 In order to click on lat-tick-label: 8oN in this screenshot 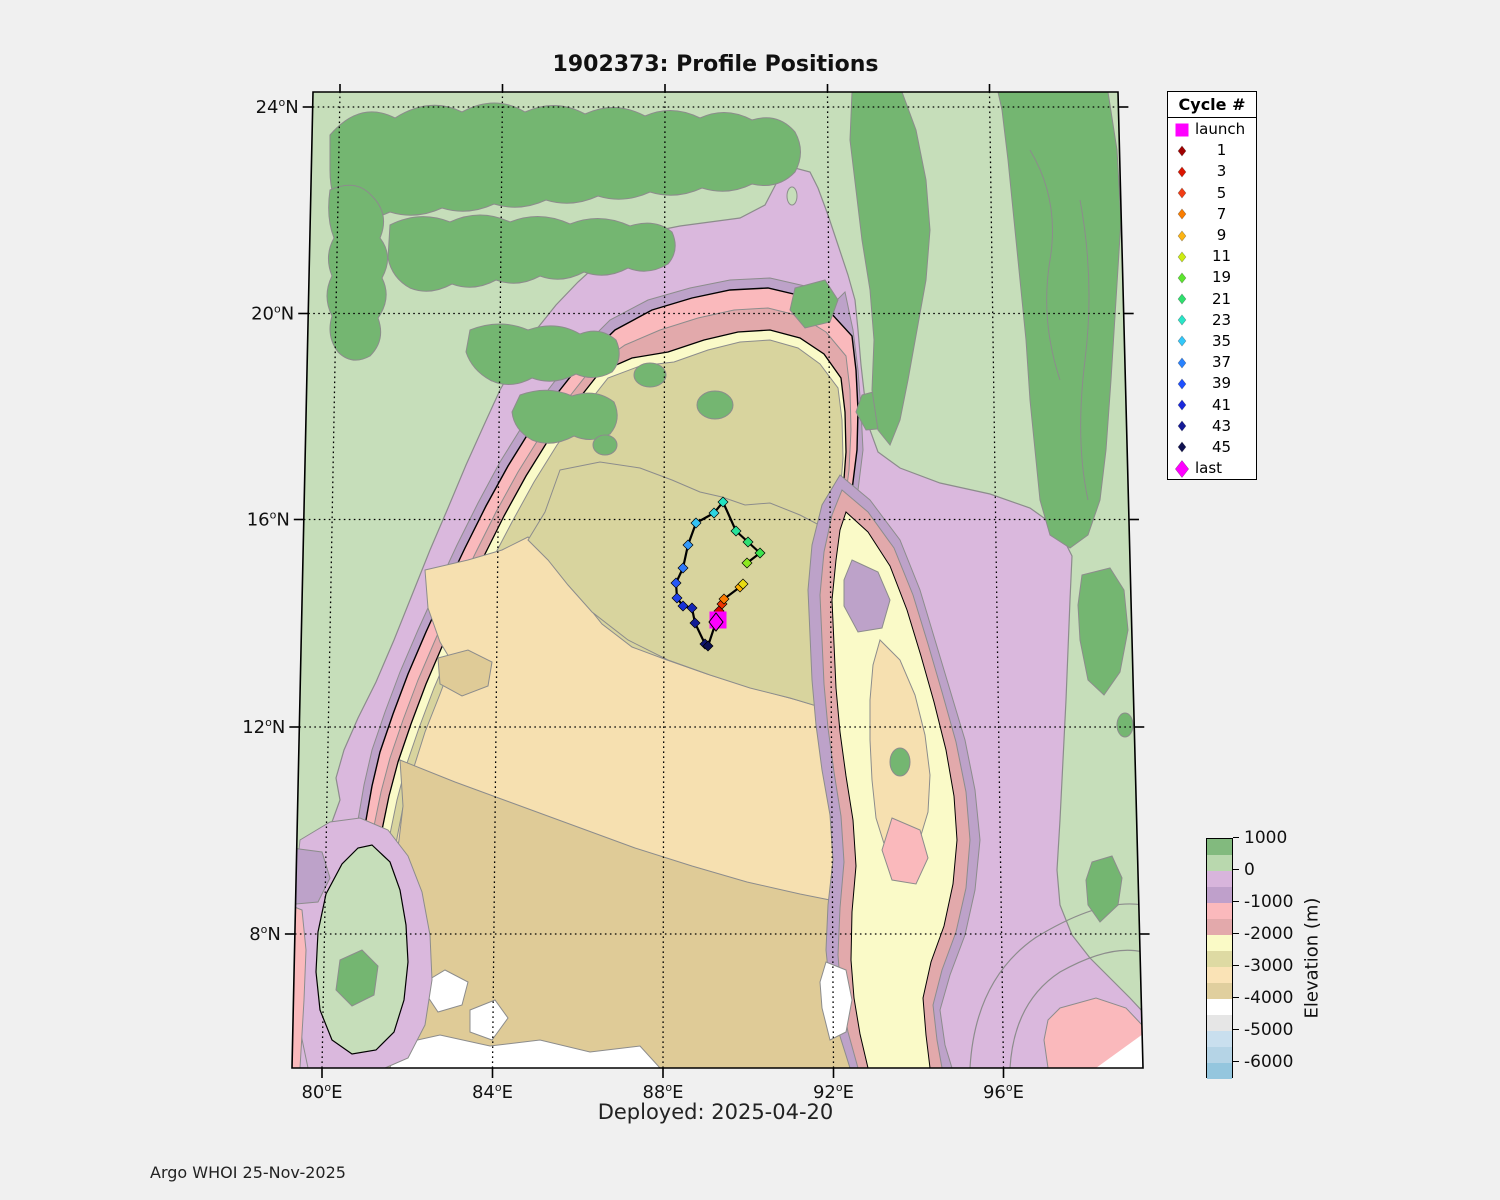, I will do `click(265, 934)`.